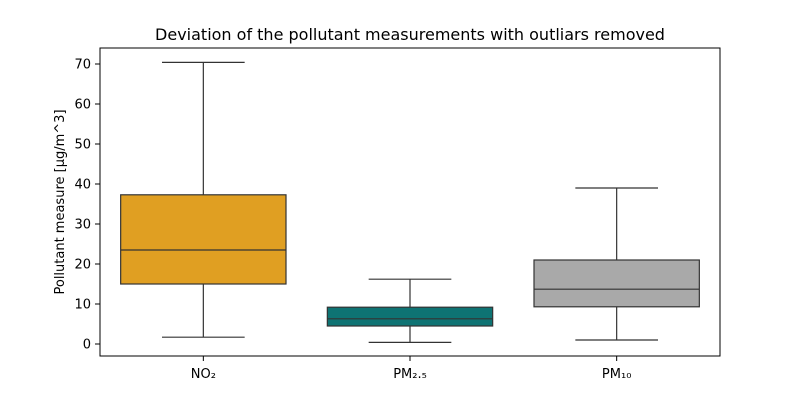  I want to click on y-tick-label: 20, so click(82, 265).